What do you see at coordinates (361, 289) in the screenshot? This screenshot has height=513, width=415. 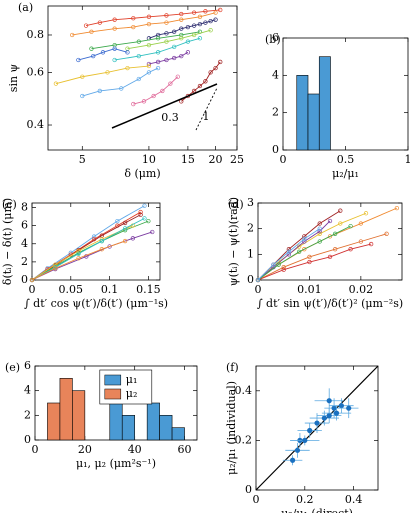 I see `x-tick-label: 0.02` at bounding box center [361, 289].